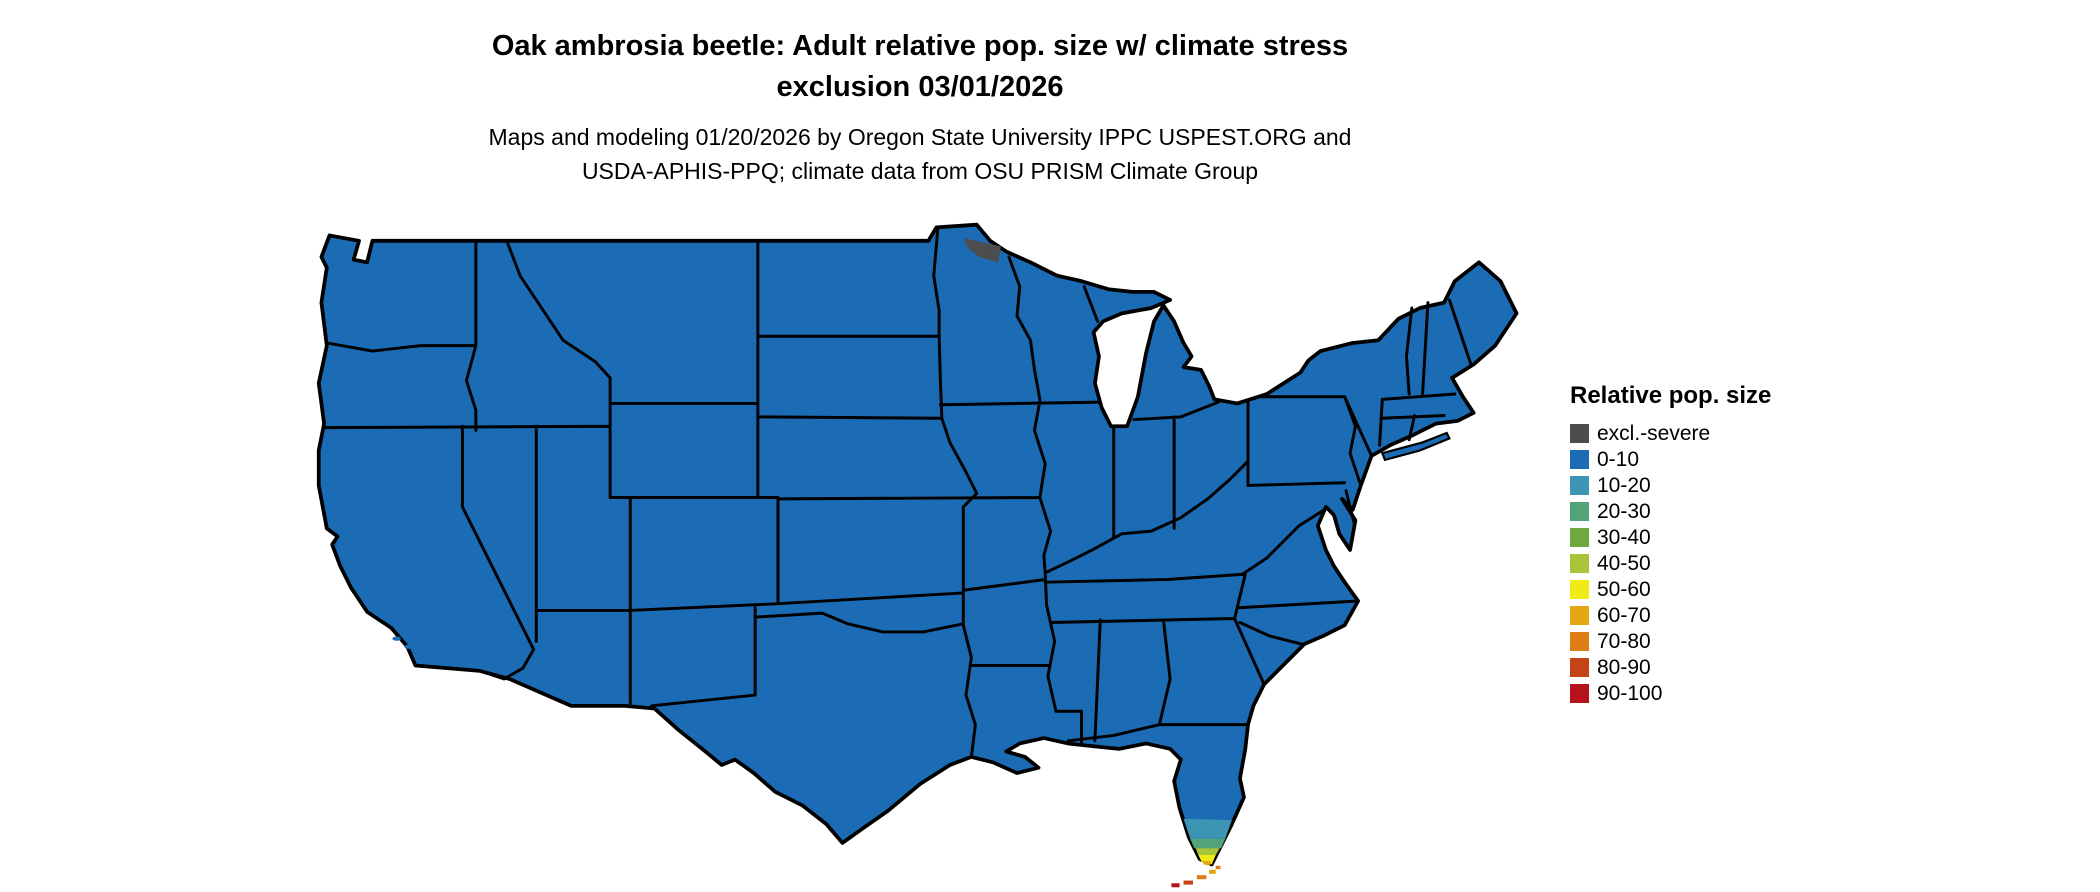 The height and width of the screenshot is (892, 2100). Describe the element at coordinates (1415, 446) in the screenshot. I see `long-island` at that location.